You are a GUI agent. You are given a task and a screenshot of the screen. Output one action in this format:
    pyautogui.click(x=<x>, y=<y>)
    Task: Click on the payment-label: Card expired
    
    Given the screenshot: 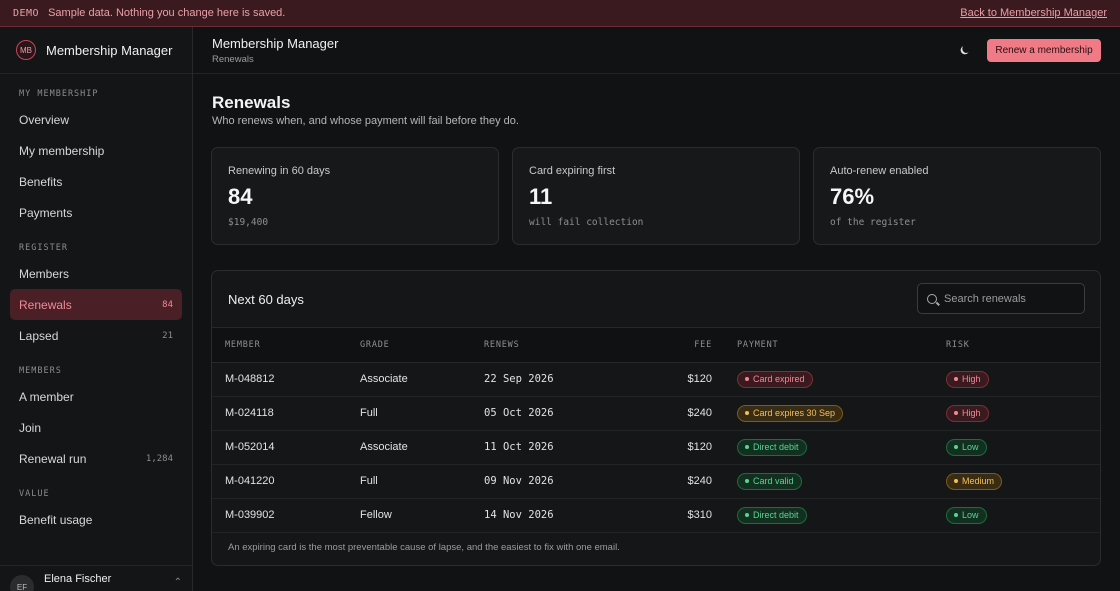 What is the action you would take?
    pyautogui.click(x=779, y=379)
    